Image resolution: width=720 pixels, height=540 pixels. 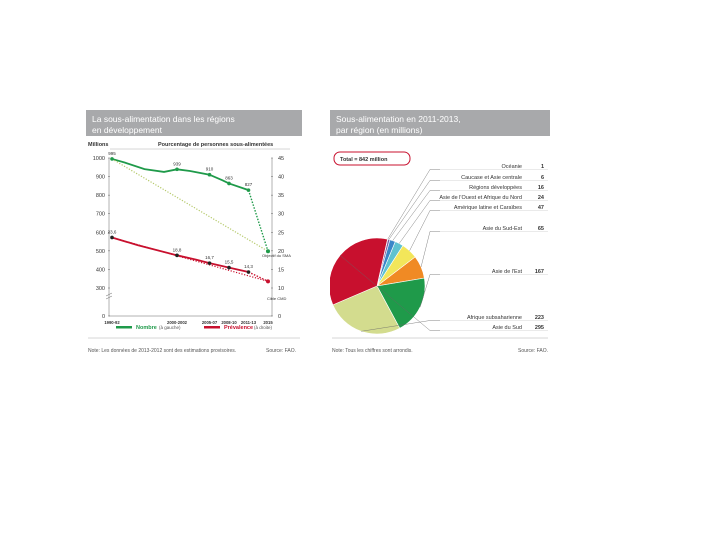 What do you see at coordinates (542, 167) in the screenshot?
I see `pie-value-label: 1` at bounding box center [542, 167].